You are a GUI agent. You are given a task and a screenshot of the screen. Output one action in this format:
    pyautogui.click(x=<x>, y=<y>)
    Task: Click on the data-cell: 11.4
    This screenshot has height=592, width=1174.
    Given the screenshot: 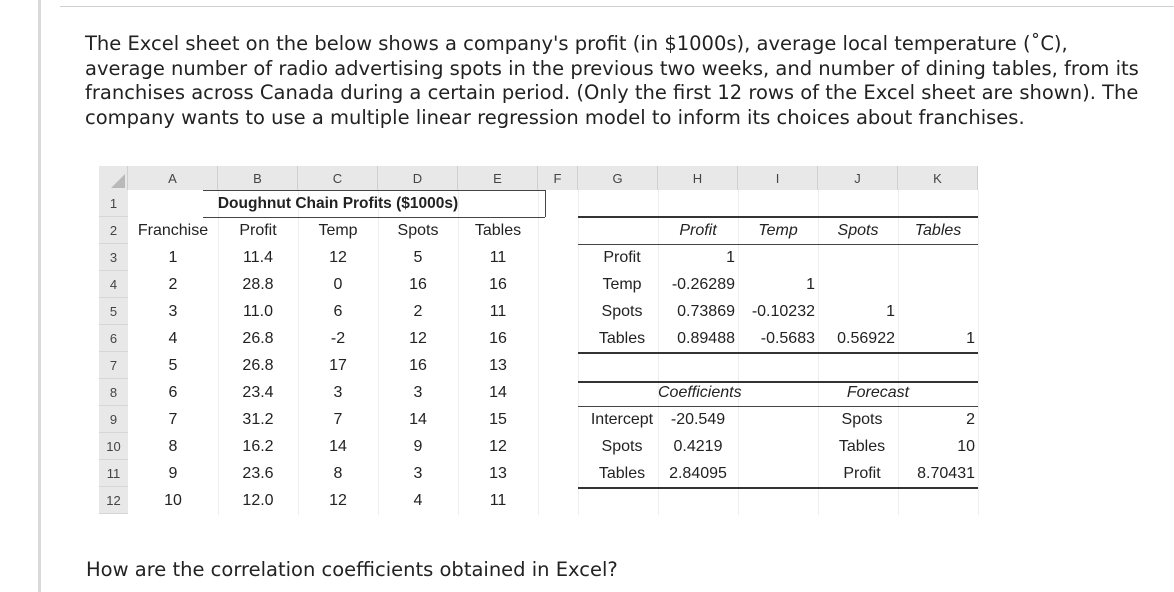 What is the action you would take?
    pyautogui.click(x=258, y=257)
    